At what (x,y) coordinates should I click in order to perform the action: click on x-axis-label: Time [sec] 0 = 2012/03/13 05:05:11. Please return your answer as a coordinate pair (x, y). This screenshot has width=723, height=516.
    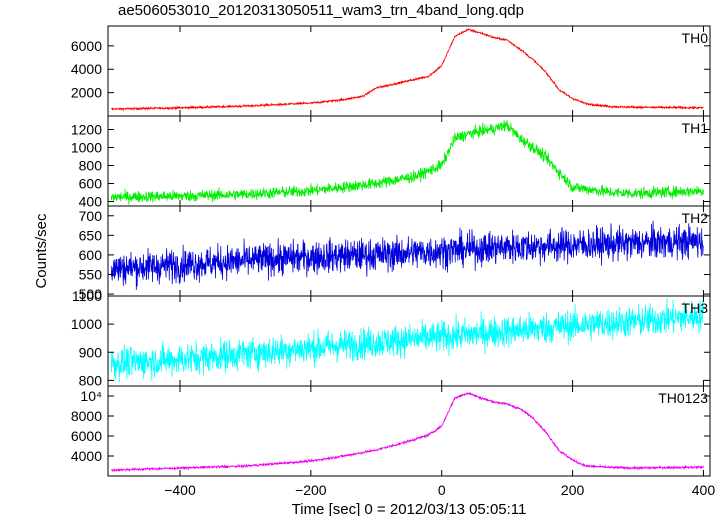
    Looking at the image, I should click on (409, 508).